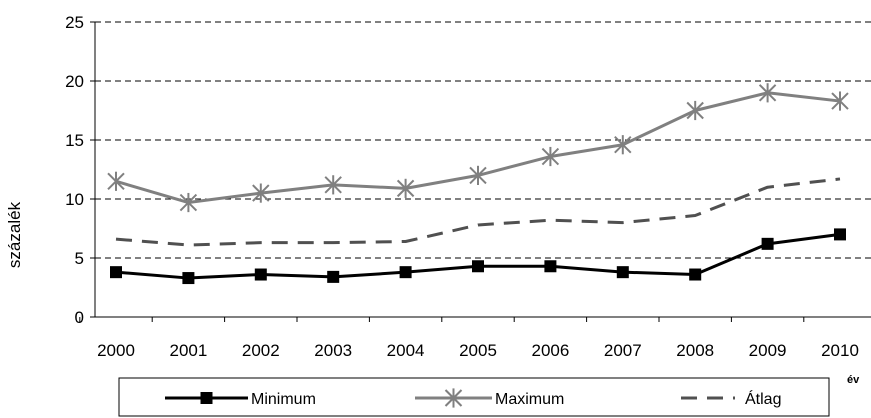 This screenshot has height=418, width=871. Describe the element at coordinates (695, 350) in the screenshot. I see `x-tick-label: 2008` at that location.